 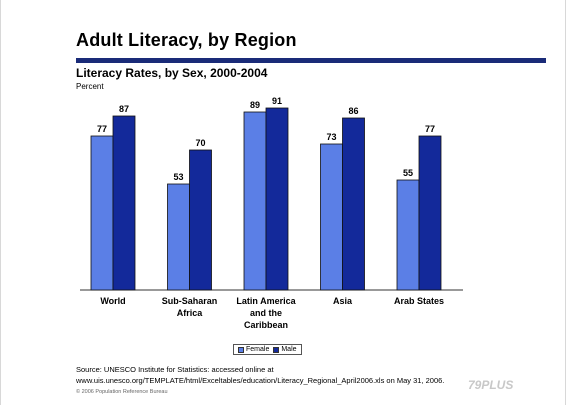 What do you see at coordinates (172, 73) in the screenshot?
I see `chart-subtitle: Literacy Rates, by Sex, 2000-2004` at bounding box center [172, 73].